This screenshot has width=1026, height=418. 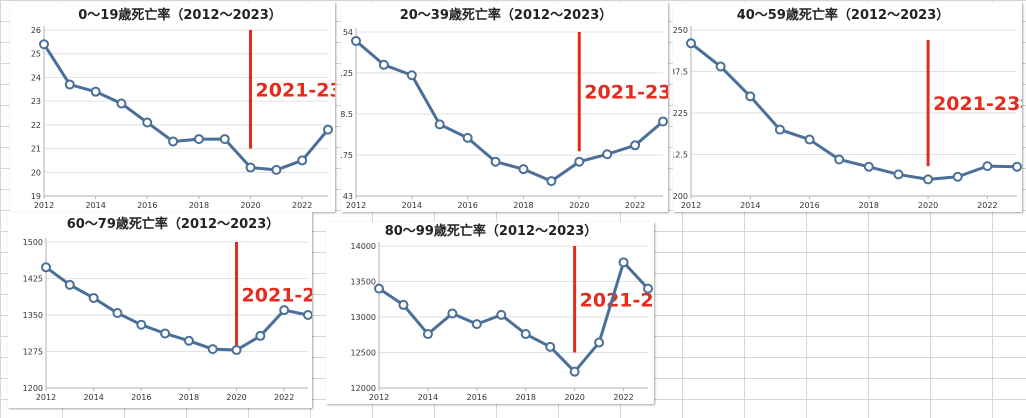 What do you see at coordinates (348, 196) in the screenshot?
I see `y-tick-label: 43` at bounding box center [348, 196].